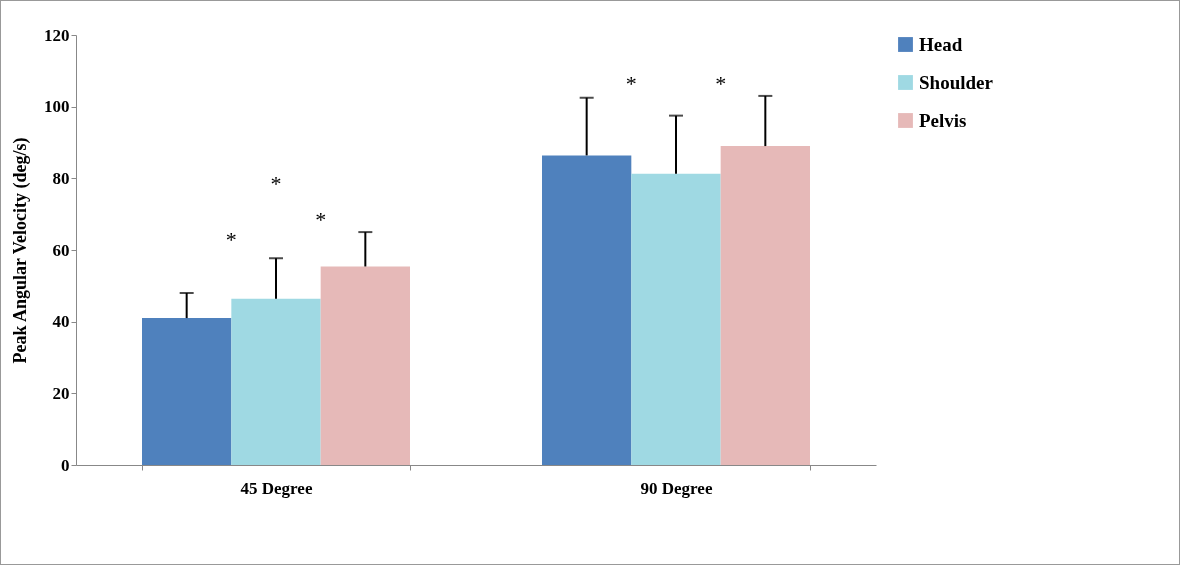 The image size is (1182, 567). I want to click on y-tick-label: 60, so click(61, 250).